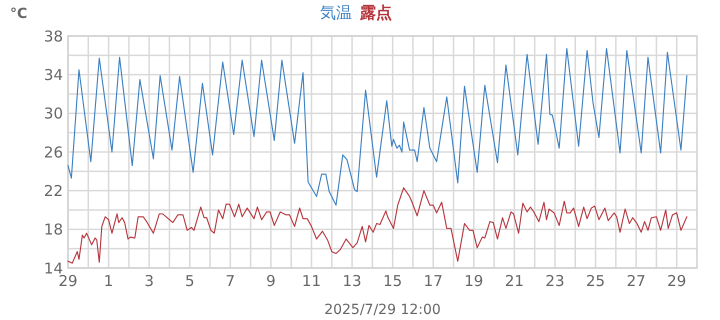  What do you see at coordinates (149, 281) in the screenshot?
I see `x-tick-label: 3` at bounding box center [149, 281].